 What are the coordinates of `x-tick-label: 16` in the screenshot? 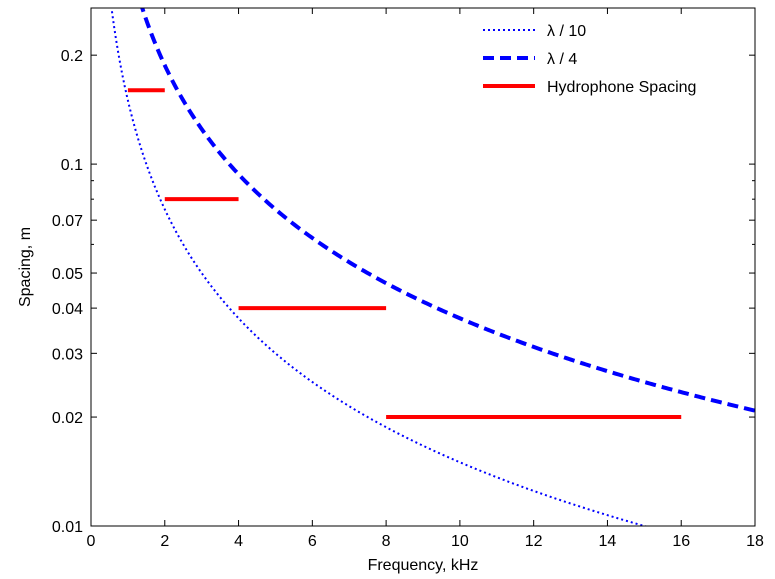 It's located at (681, 541).